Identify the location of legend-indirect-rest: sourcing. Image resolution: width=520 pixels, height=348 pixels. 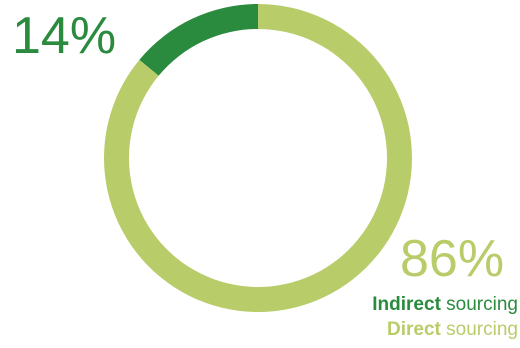
(479, 304).